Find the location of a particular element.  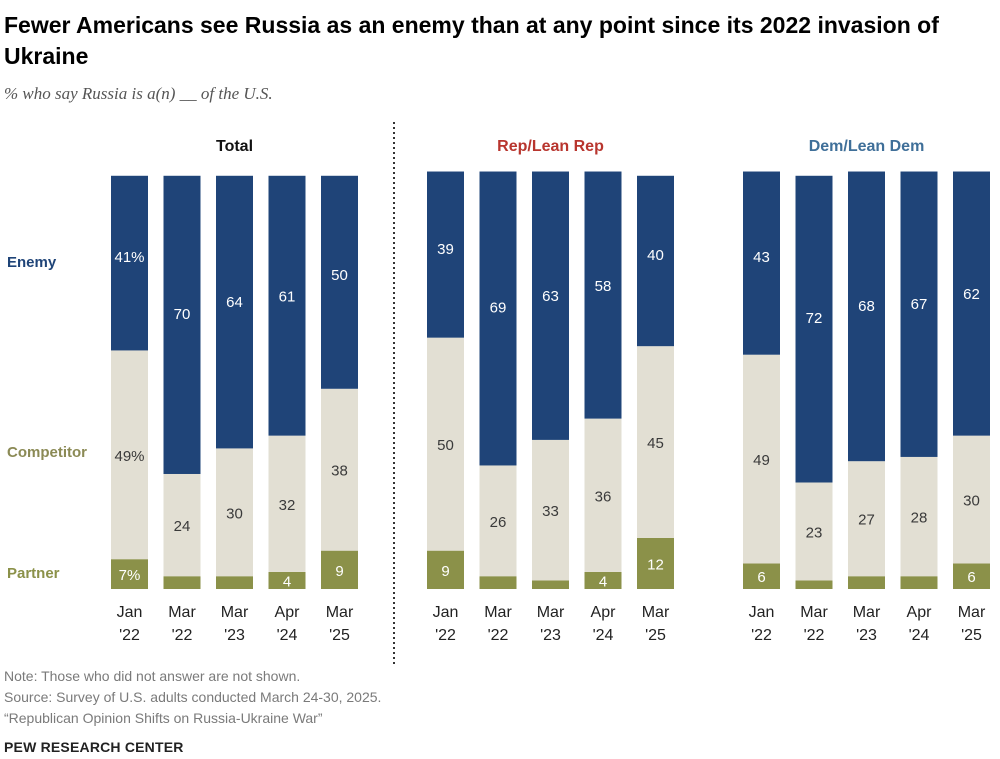

data-label-enemy: 72 is located at coordinates (814, 318).